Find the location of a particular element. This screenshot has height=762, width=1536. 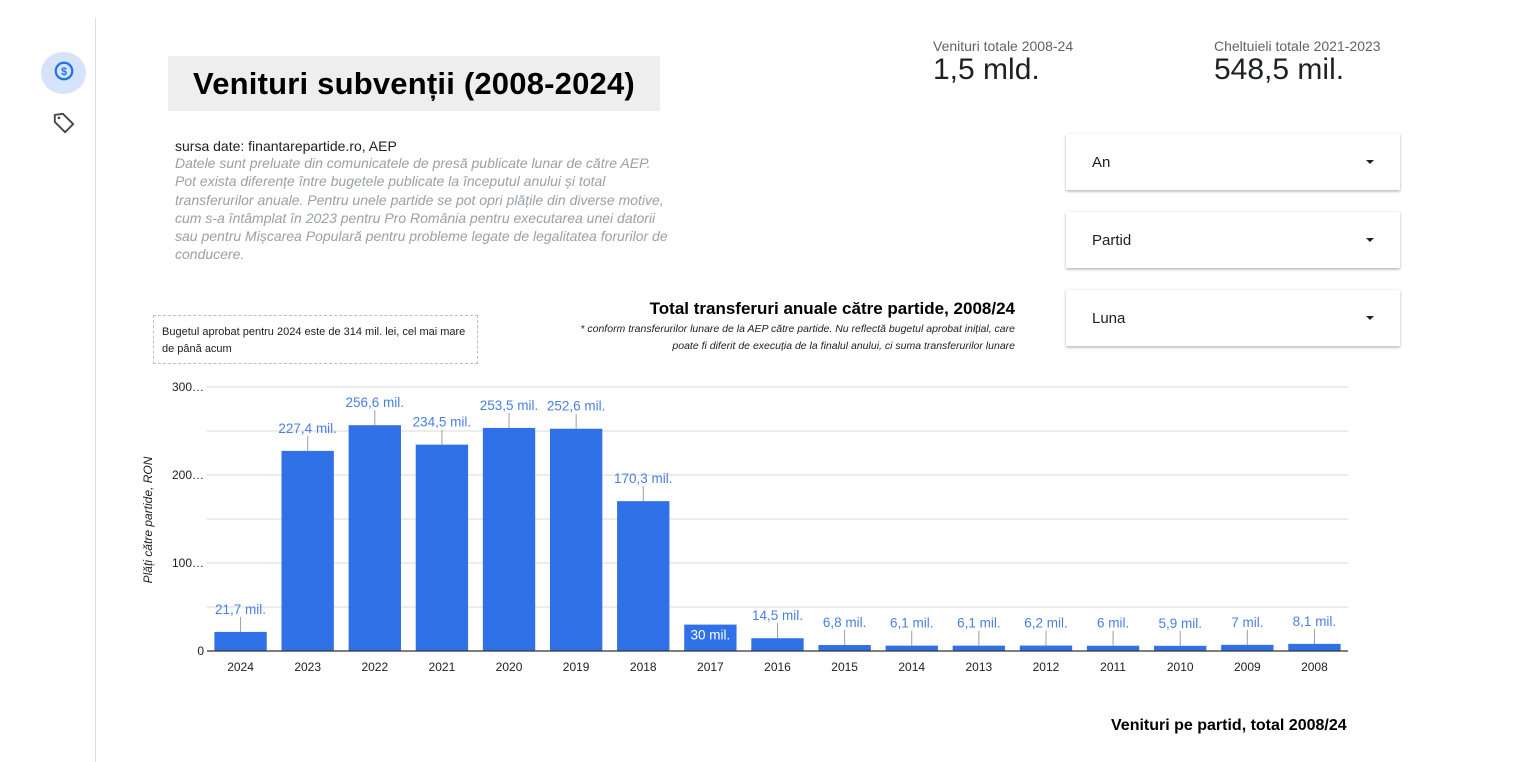

kpi-label: Venituri totale 2008-24 is located at coordinates (1003, 46).